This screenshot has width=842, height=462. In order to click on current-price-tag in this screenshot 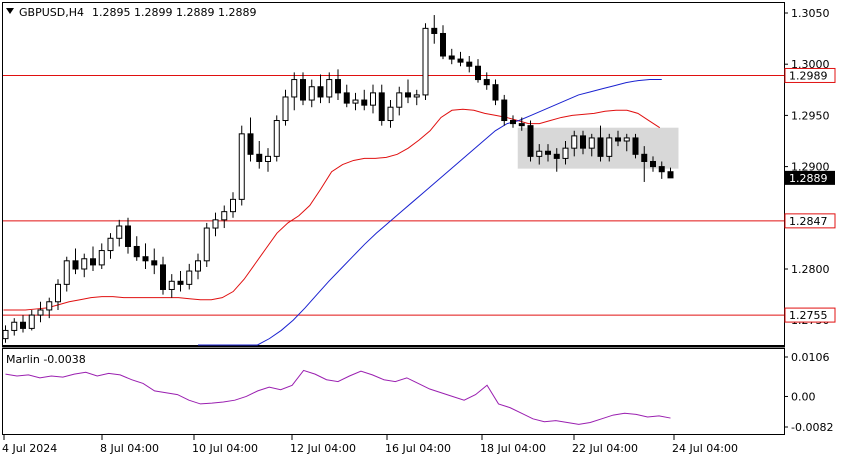, I will do `click(810, 177)`.